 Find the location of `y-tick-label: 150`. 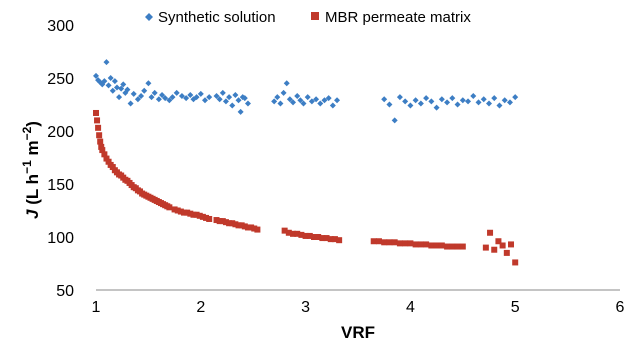

y-tick-label: 150 is located at coordinates (60, 185).